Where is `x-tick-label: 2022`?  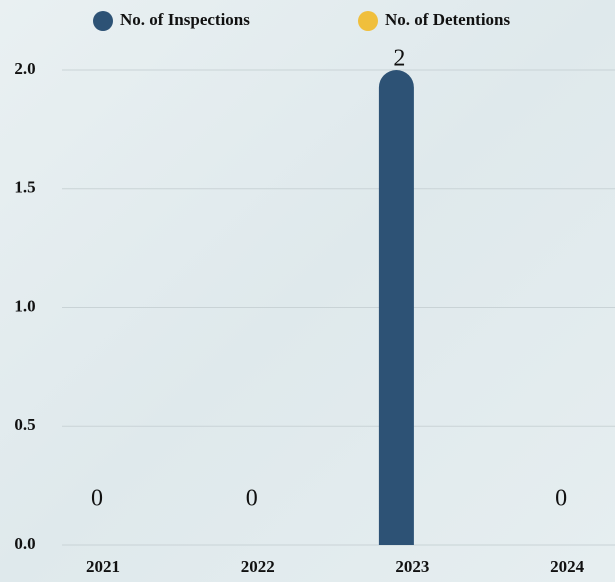 x-tick-label: 2022 is located at coordinates (258, 566).